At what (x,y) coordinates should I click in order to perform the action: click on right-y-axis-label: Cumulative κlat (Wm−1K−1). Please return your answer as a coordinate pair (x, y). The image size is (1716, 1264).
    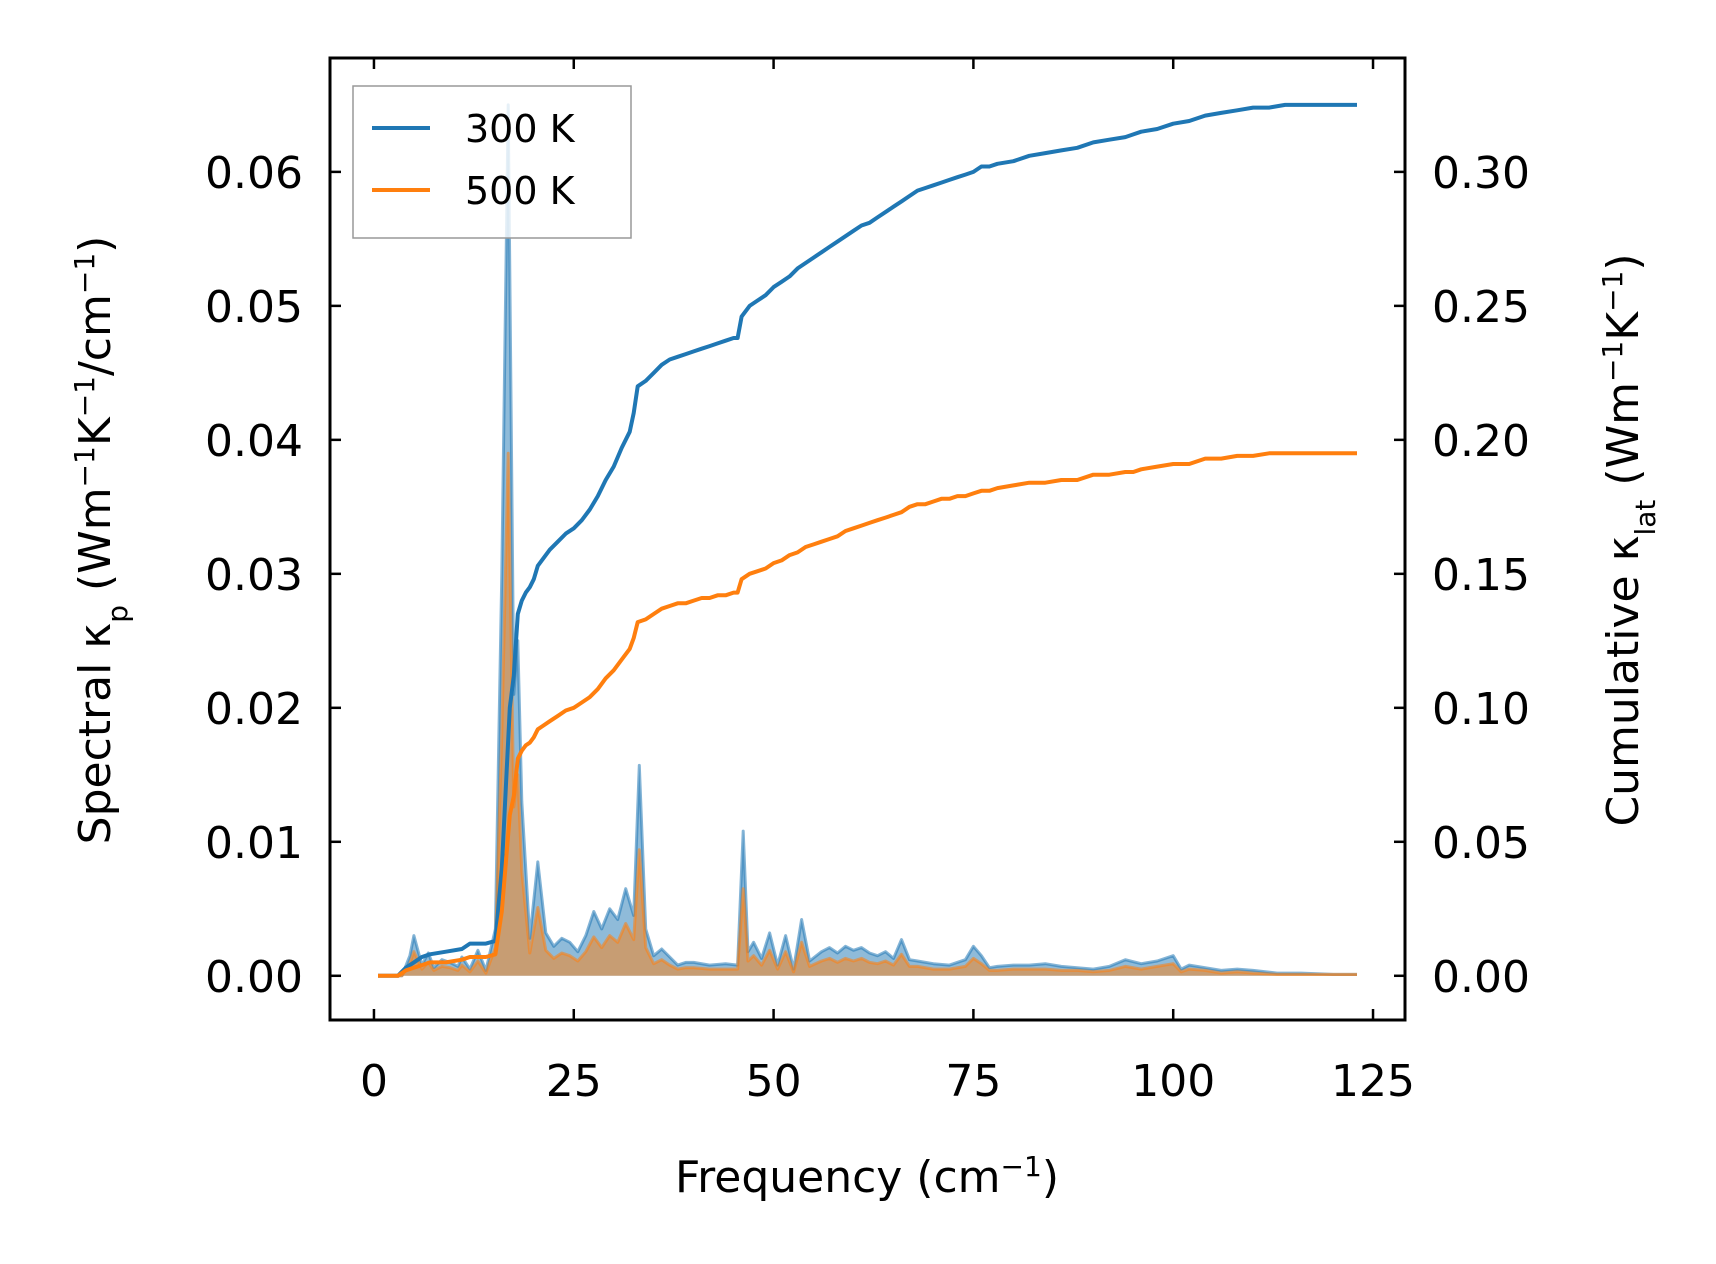
    Looking at the image, I should click on (1629, 539).